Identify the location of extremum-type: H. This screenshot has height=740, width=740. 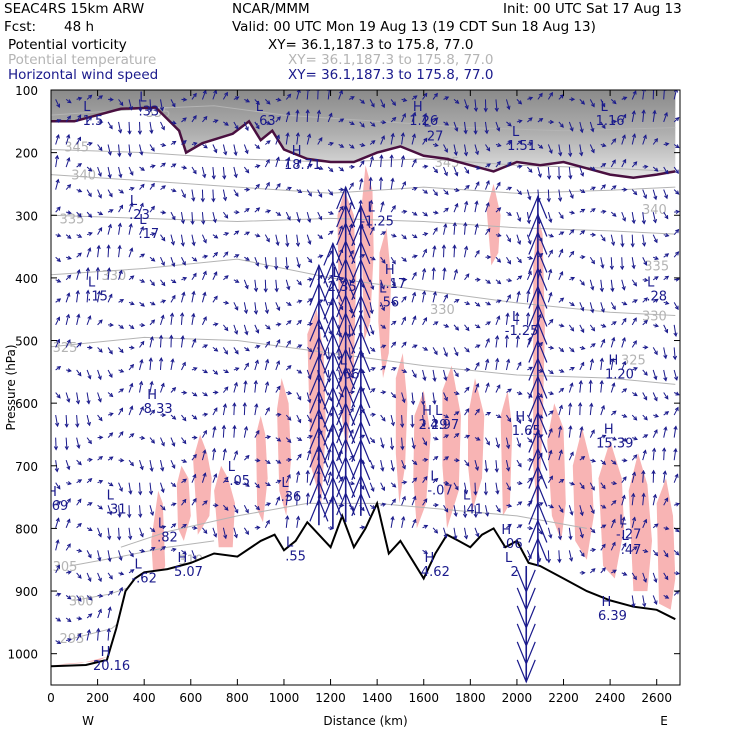
(609, 430).